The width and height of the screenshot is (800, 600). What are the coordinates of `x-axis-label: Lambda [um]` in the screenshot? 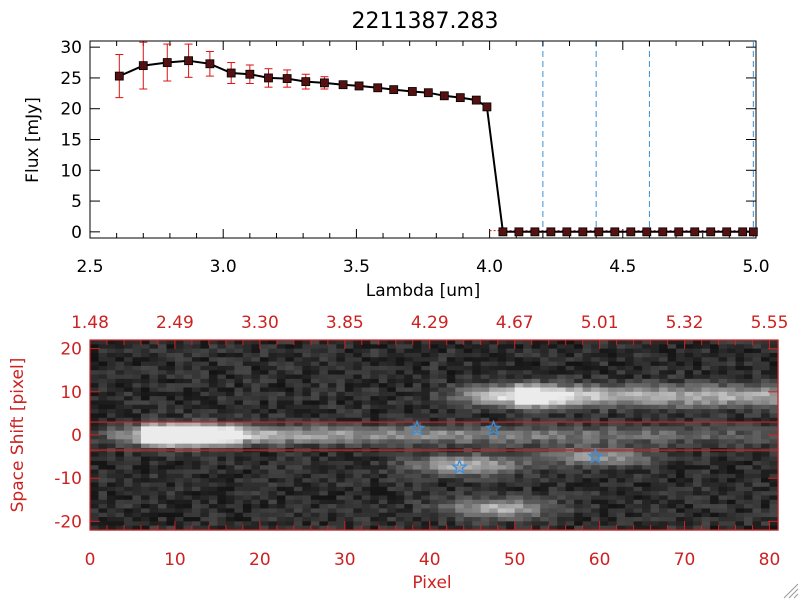 It's located at (423, 291).